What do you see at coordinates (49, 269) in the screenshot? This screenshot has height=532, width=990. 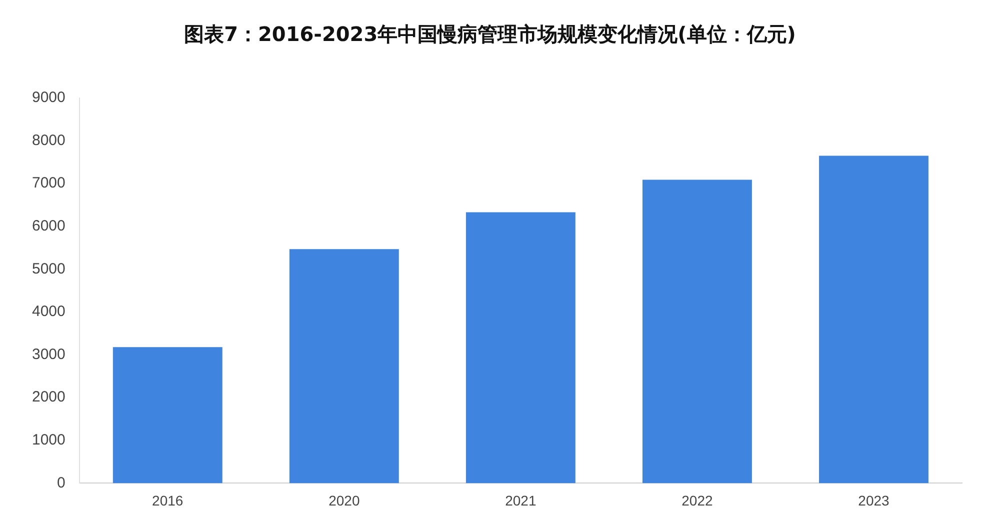 I see `y-tick-label: 5000` at bounding box center [49, 269].